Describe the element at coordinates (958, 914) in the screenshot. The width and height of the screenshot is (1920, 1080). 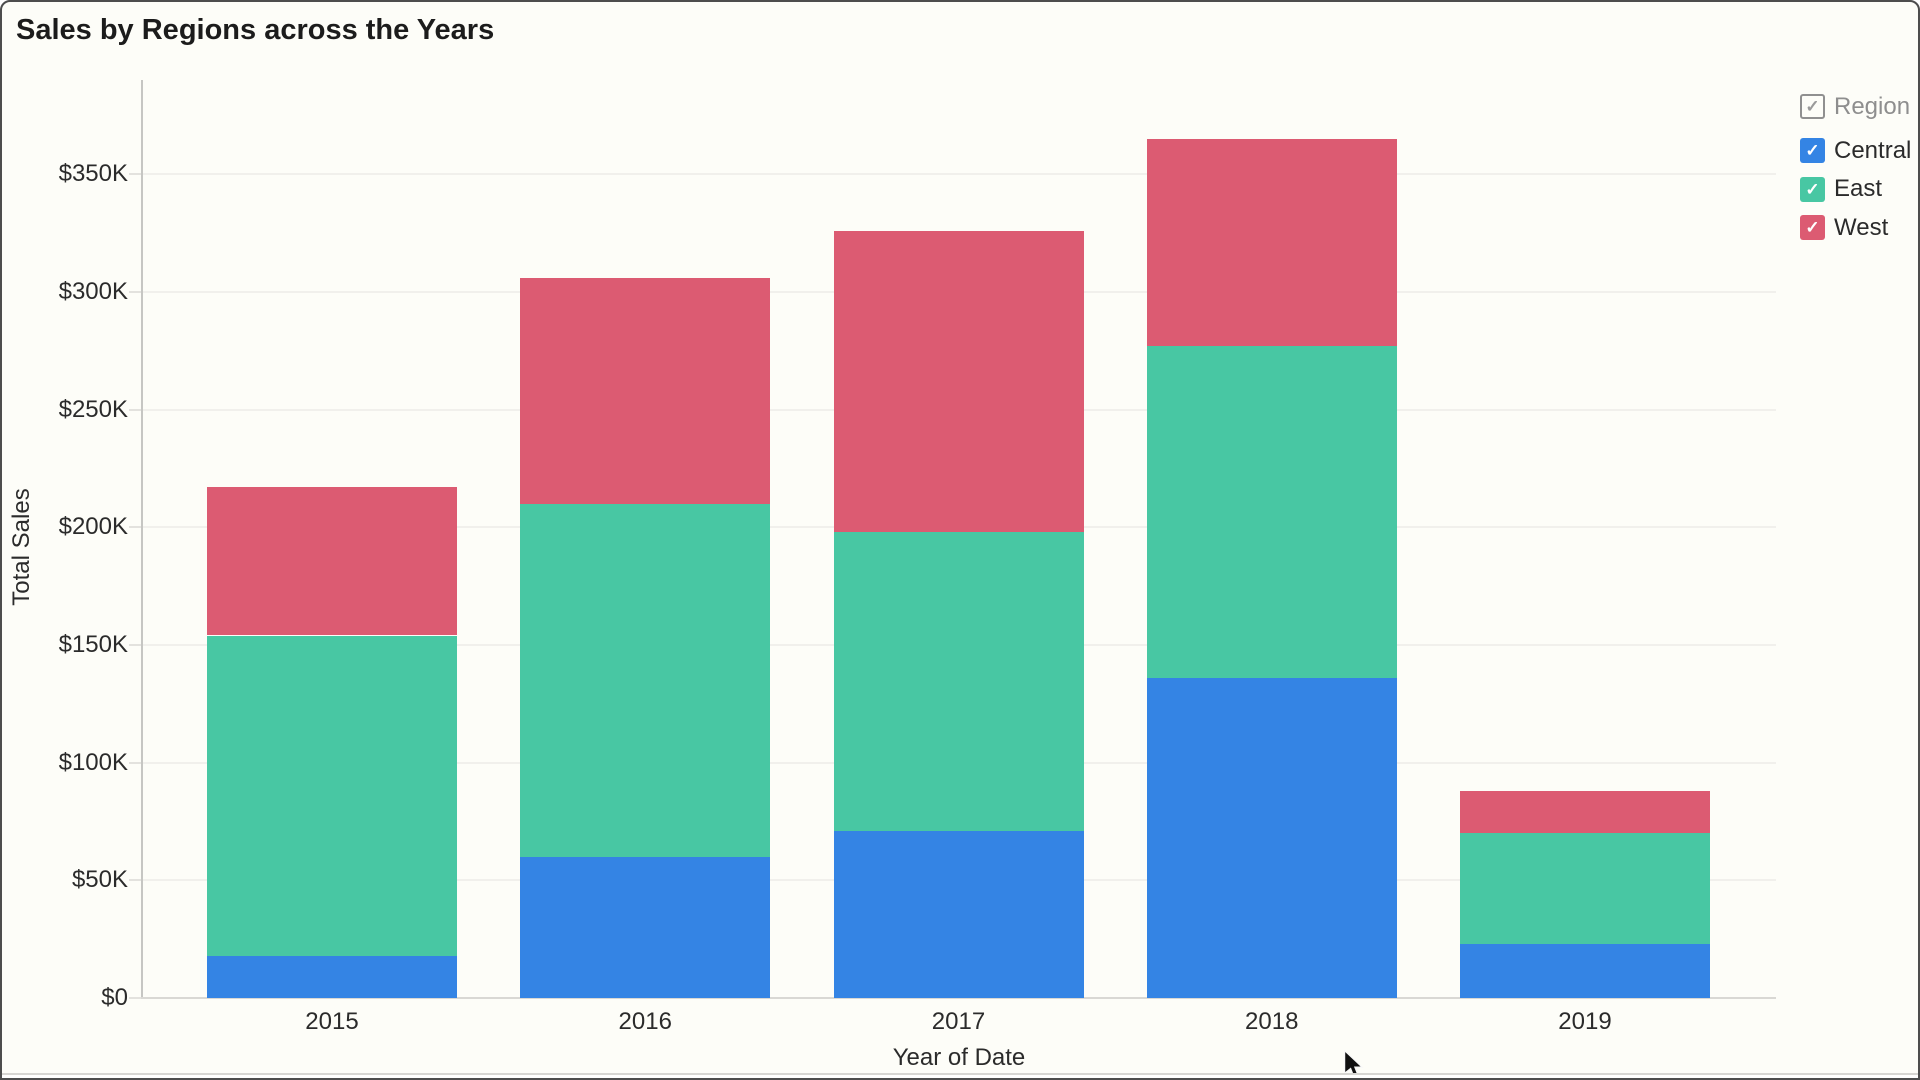
I see `bar-segment-central-2017` at that location.